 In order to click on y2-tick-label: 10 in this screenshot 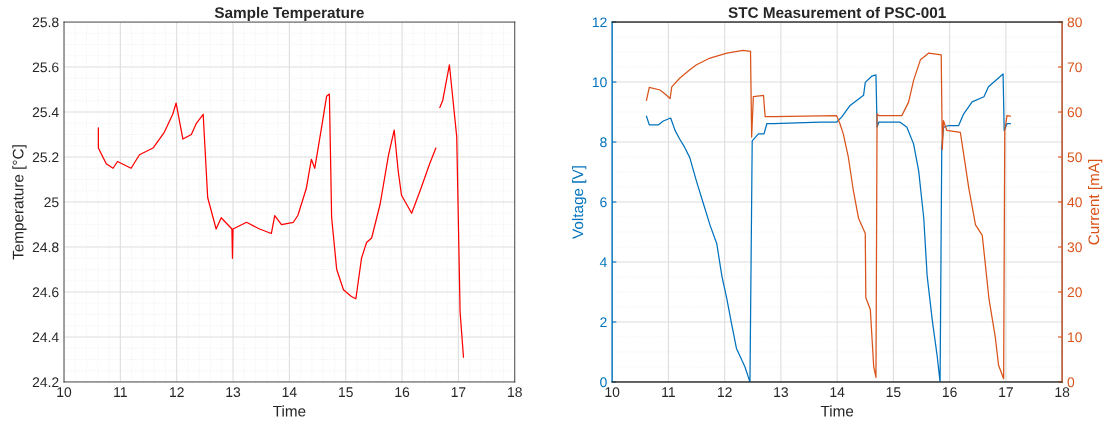, I will do `click(1075, 337)`.